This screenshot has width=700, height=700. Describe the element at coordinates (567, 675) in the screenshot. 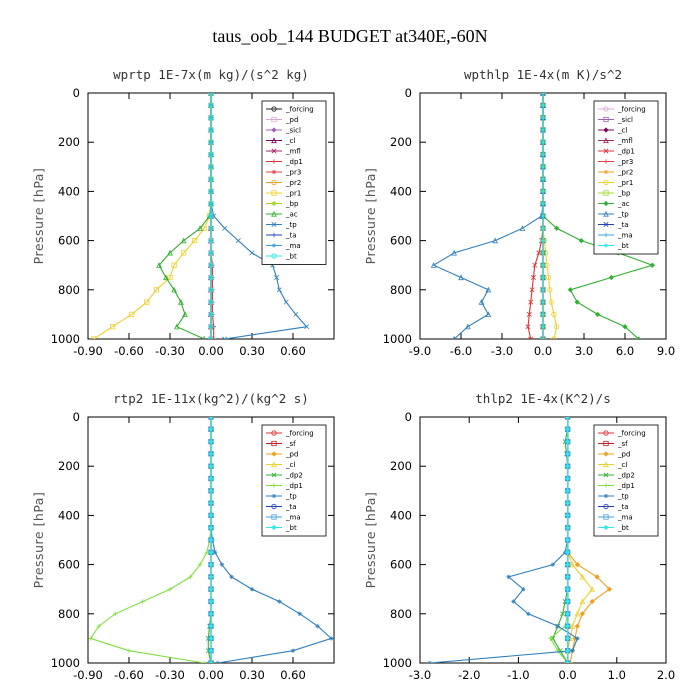

I see `x-tick-label: 0.0` at that location.